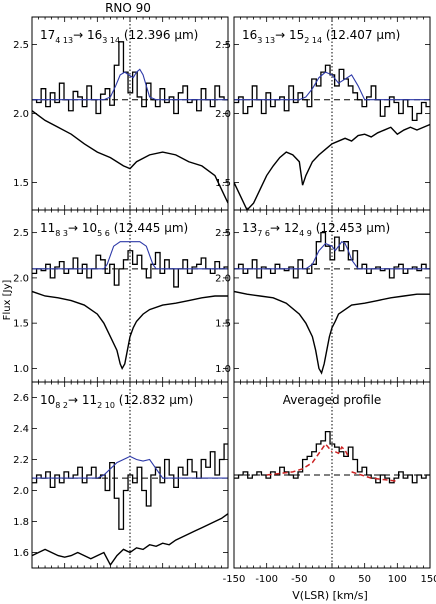 The image size is (436, 604). What do you see at coordinates (128, 8) in the screenshot?
I see `figure-title: RNO 90` at bounding box center [128, 8].